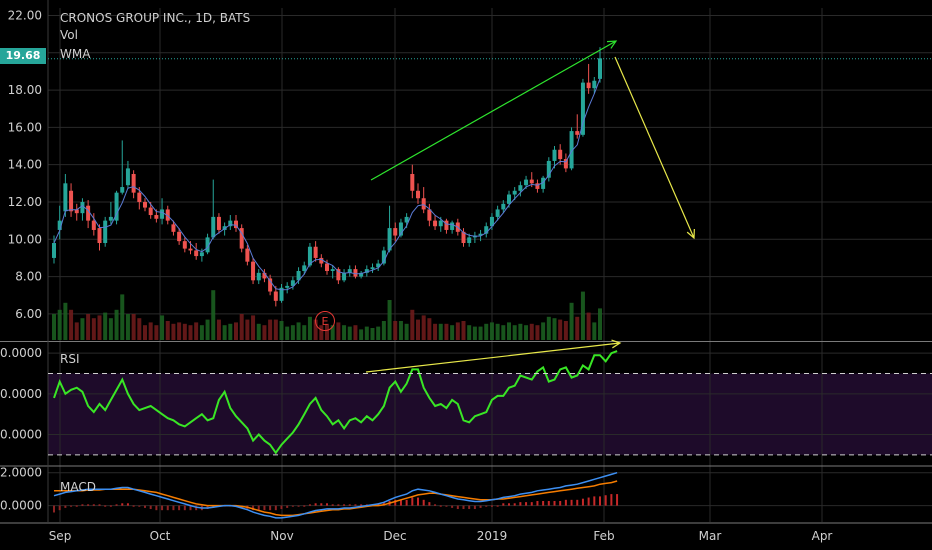 The height and width of the screenshot is (550, 932). I want to click on y-tick-label-macd-2.0000: 2.0000, so click(21, 473).